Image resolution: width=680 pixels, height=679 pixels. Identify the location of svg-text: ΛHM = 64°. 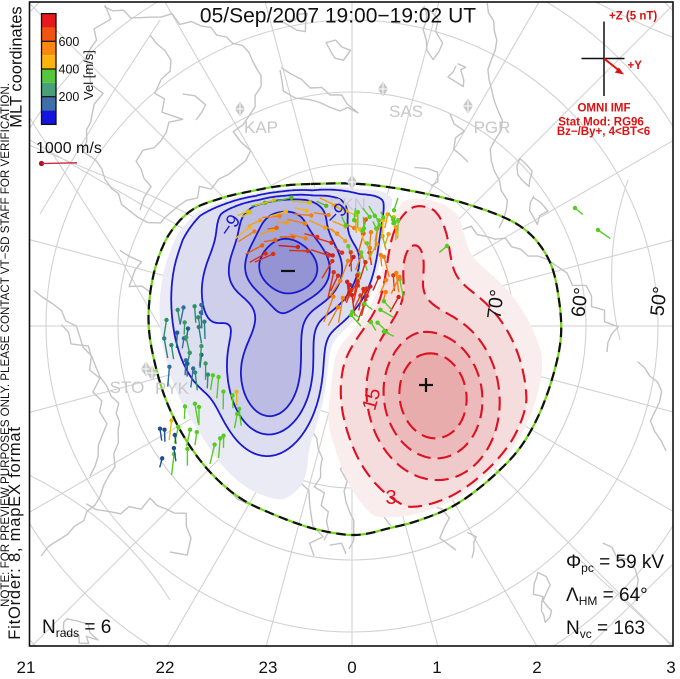
(607, 596).